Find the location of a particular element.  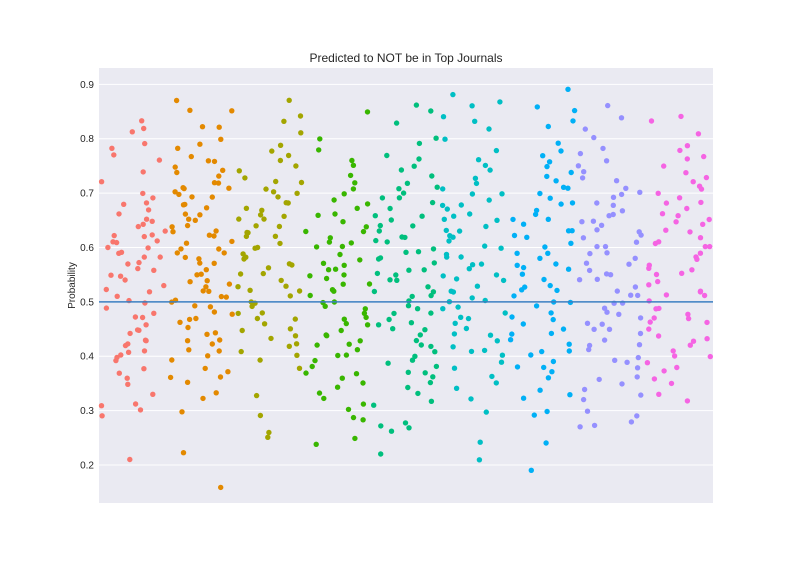

y-axis-label: Probability is located at coordinates (72, 285).